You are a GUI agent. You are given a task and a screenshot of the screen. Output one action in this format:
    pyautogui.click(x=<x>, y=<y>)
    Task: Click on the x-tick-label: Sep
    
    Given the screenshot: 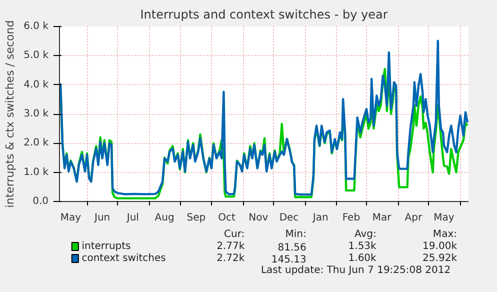 What is the action you would take?
    pyautogui.click(x=196, y=218)
    